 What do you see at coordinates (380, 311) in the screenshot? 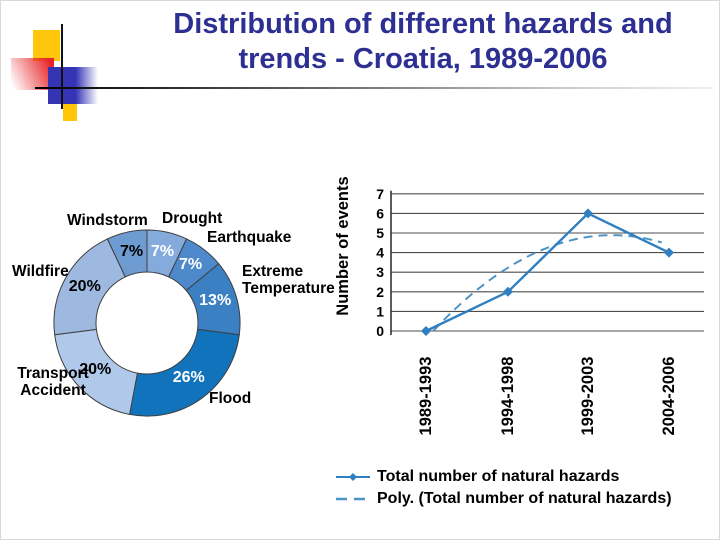
I see `y-tick-label: 1` at bounding box center [380, 311].